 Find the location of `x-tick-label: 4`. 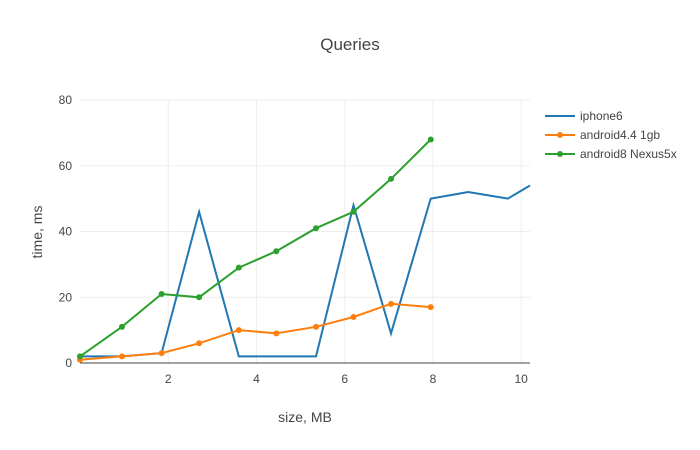

x-tick-label: 4 is located at coordinates (256, 379).